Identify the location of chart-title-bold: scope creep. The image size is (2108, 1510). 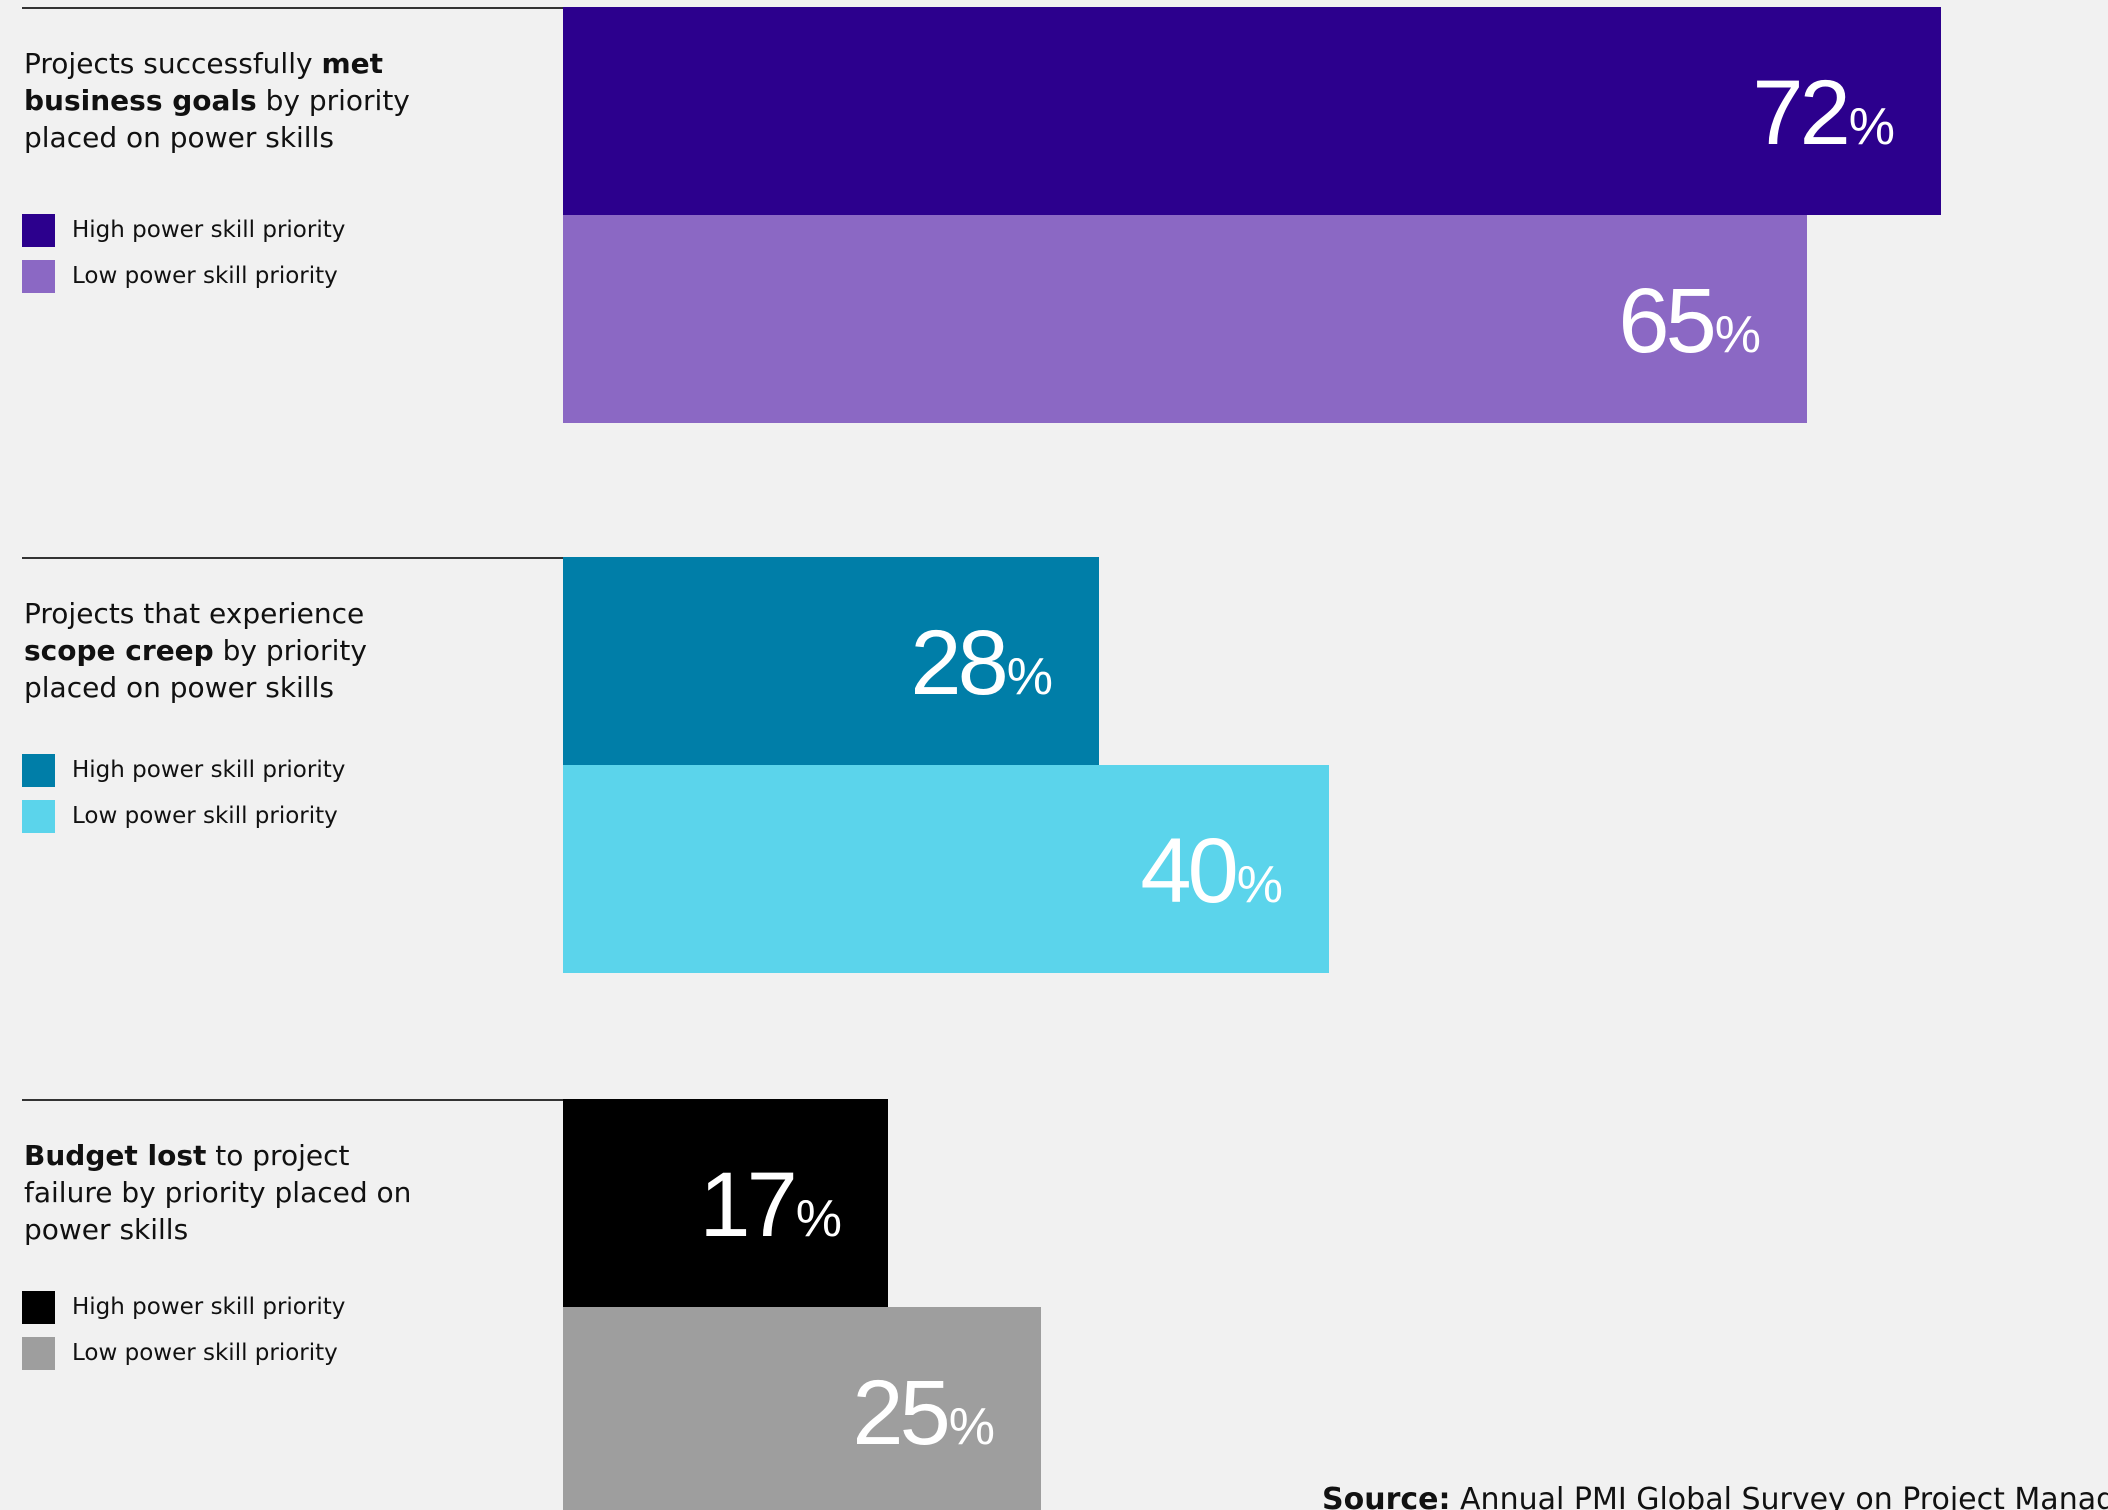
(119, 650).